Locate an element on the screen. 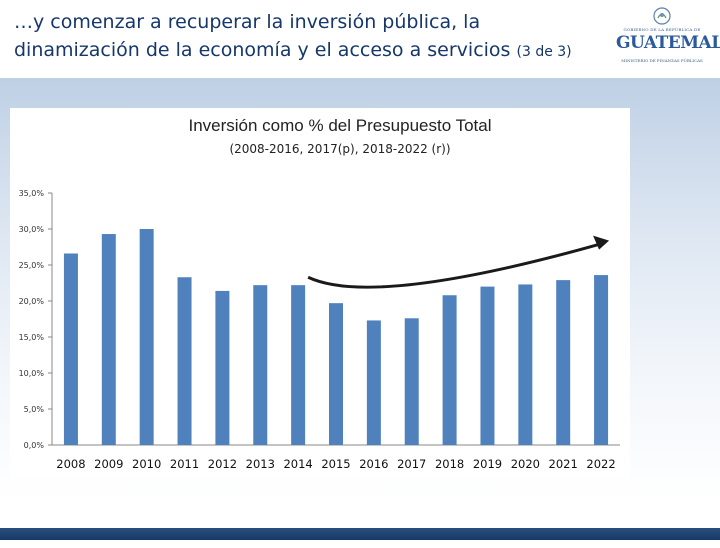  bar-2017 is located at coordinates (411, 381).